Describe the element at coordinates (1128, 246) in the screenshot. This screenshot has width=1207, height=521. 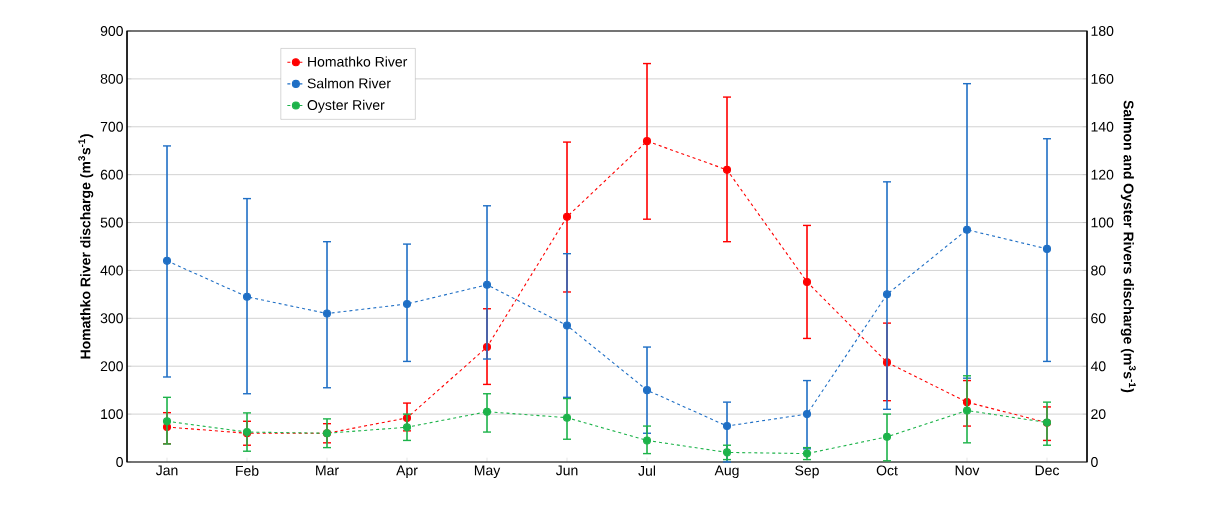
I see `y2-axis-title: Salmon and Oyster Rivers discharge (m$^{3}$s$^{-1}$)` at that location.